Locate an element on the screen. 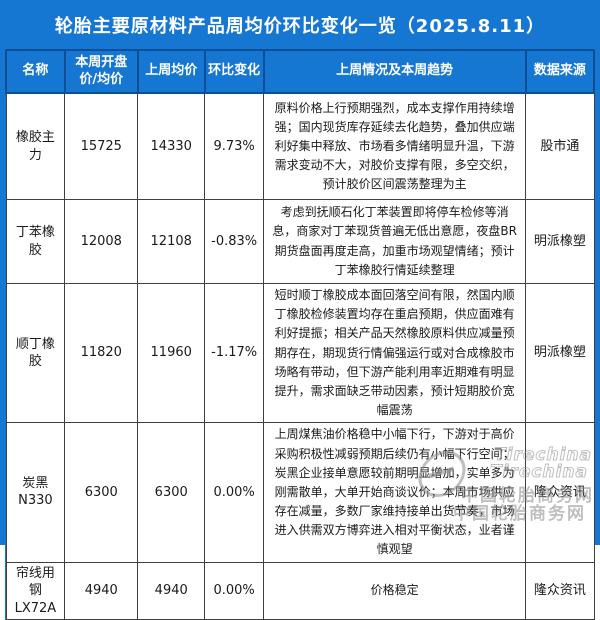 Image resolution: width=600 pixels, height=620 pixels. current-price: 6300 is located at coordinates (101, 492).